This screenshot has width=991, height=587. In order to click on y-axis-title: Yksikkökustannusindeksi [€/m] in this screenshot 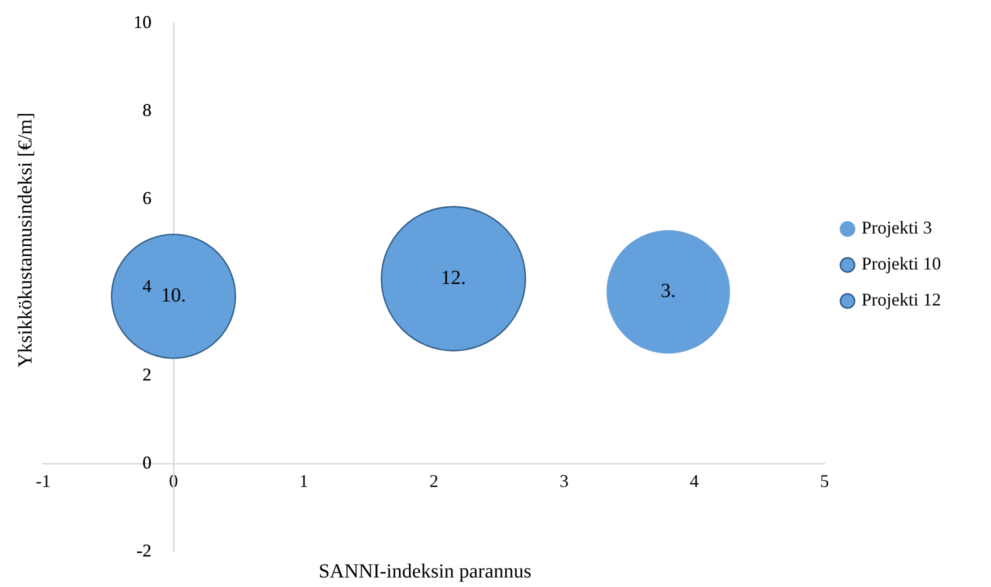, I will do `click(26, 240)`.